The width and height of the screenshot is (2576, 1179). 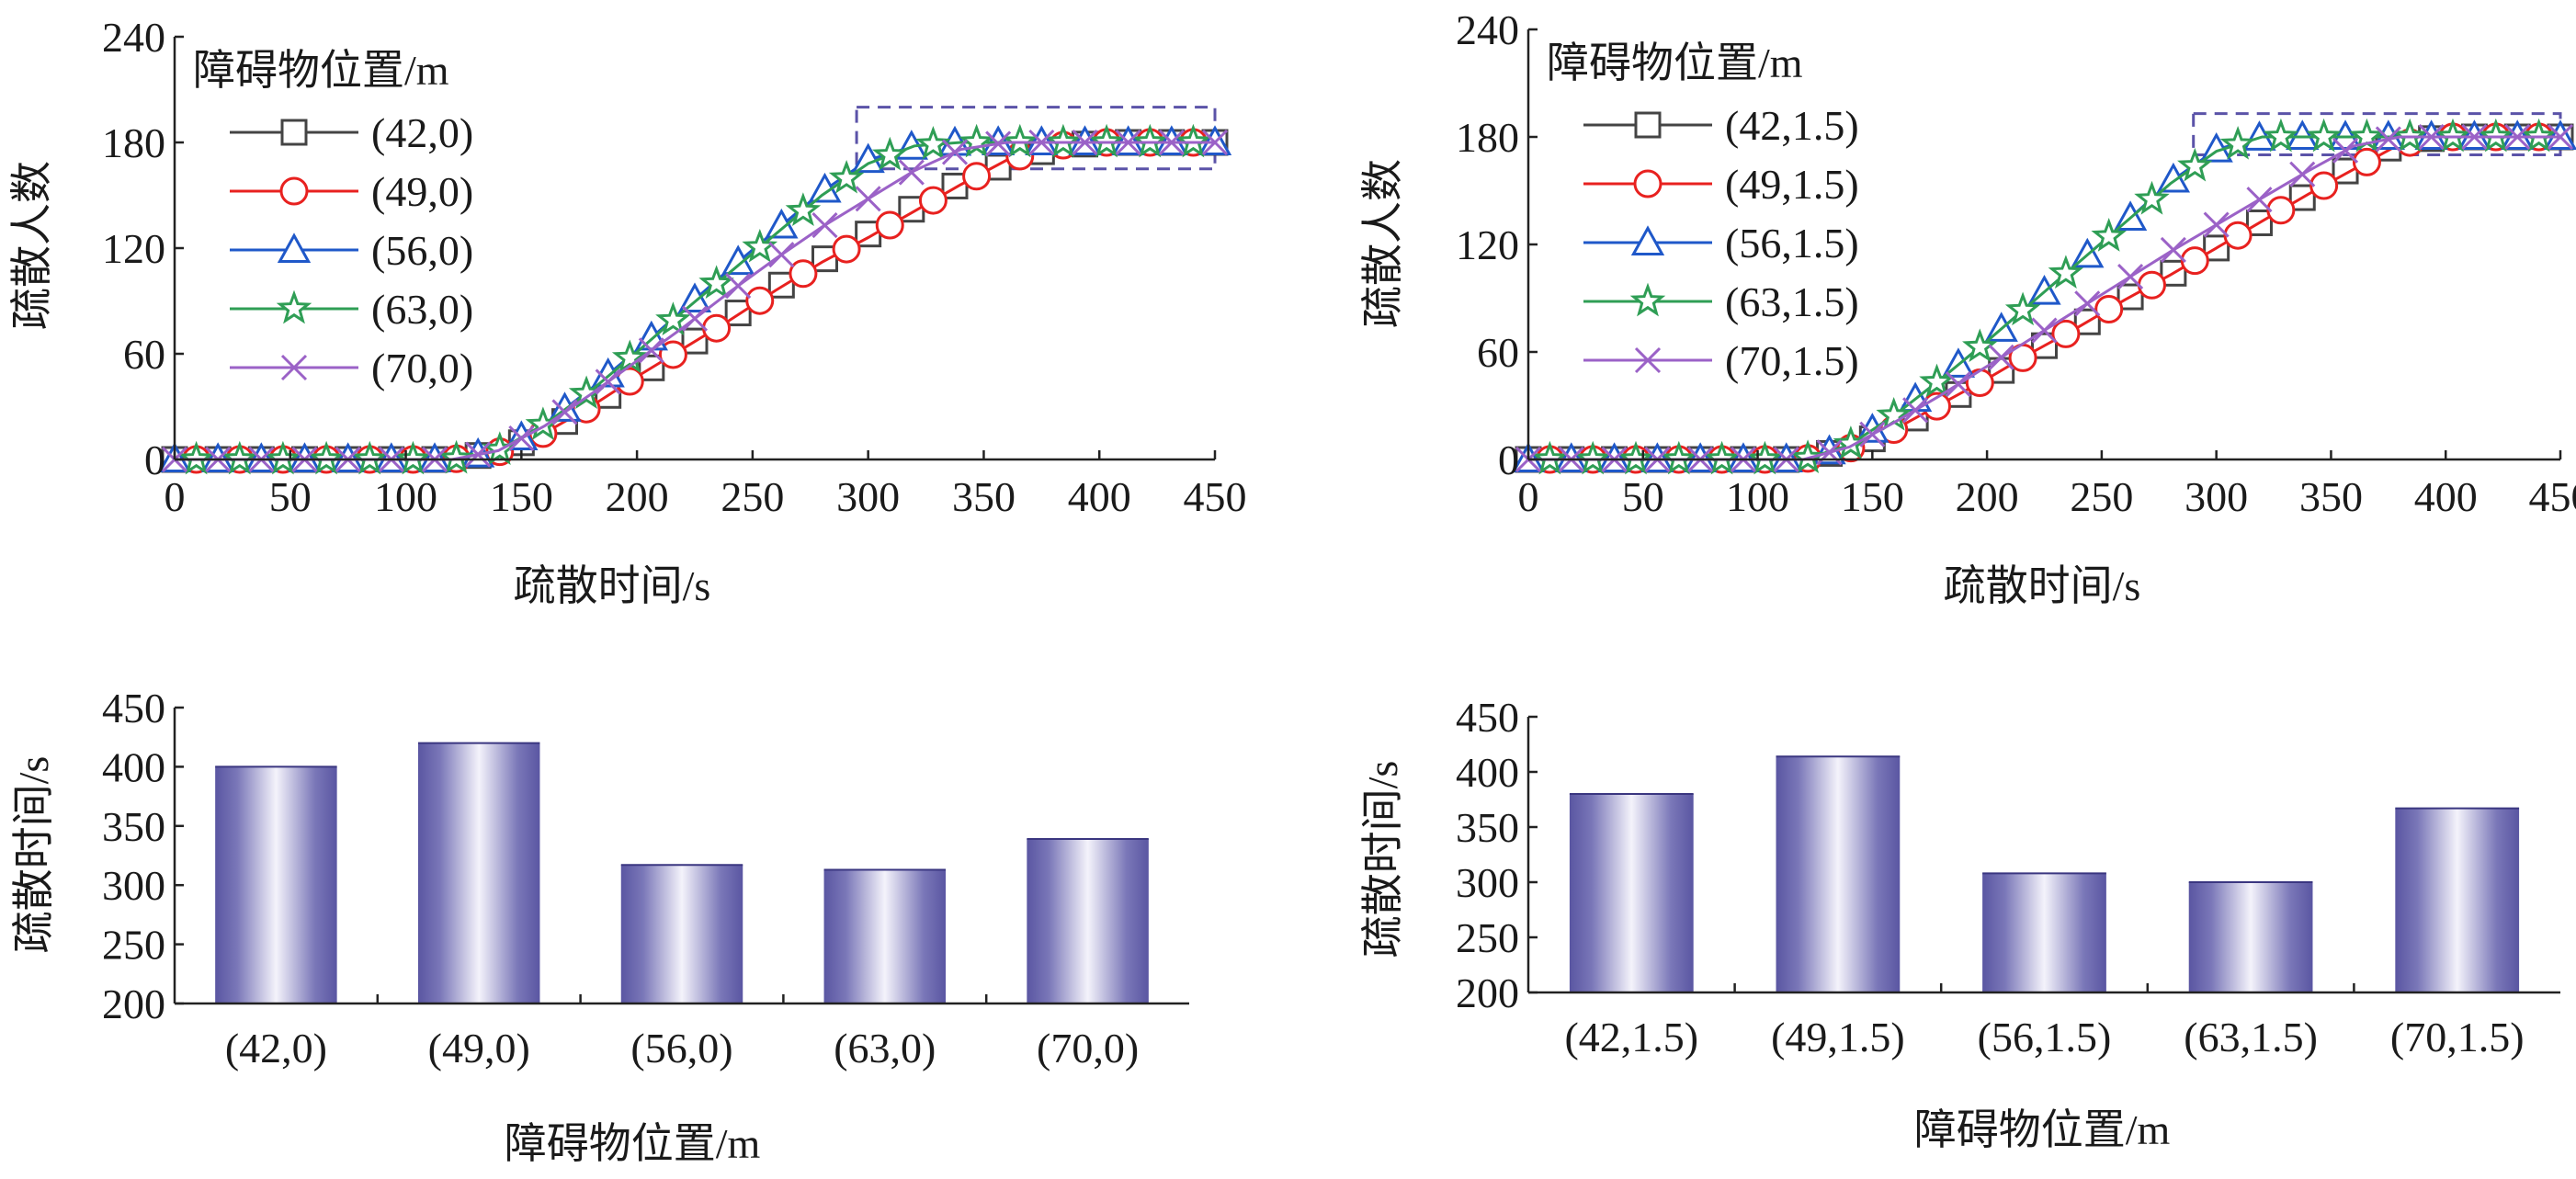 I want to click on legend-label: (70,1.5), so click(x=1792, y=360).